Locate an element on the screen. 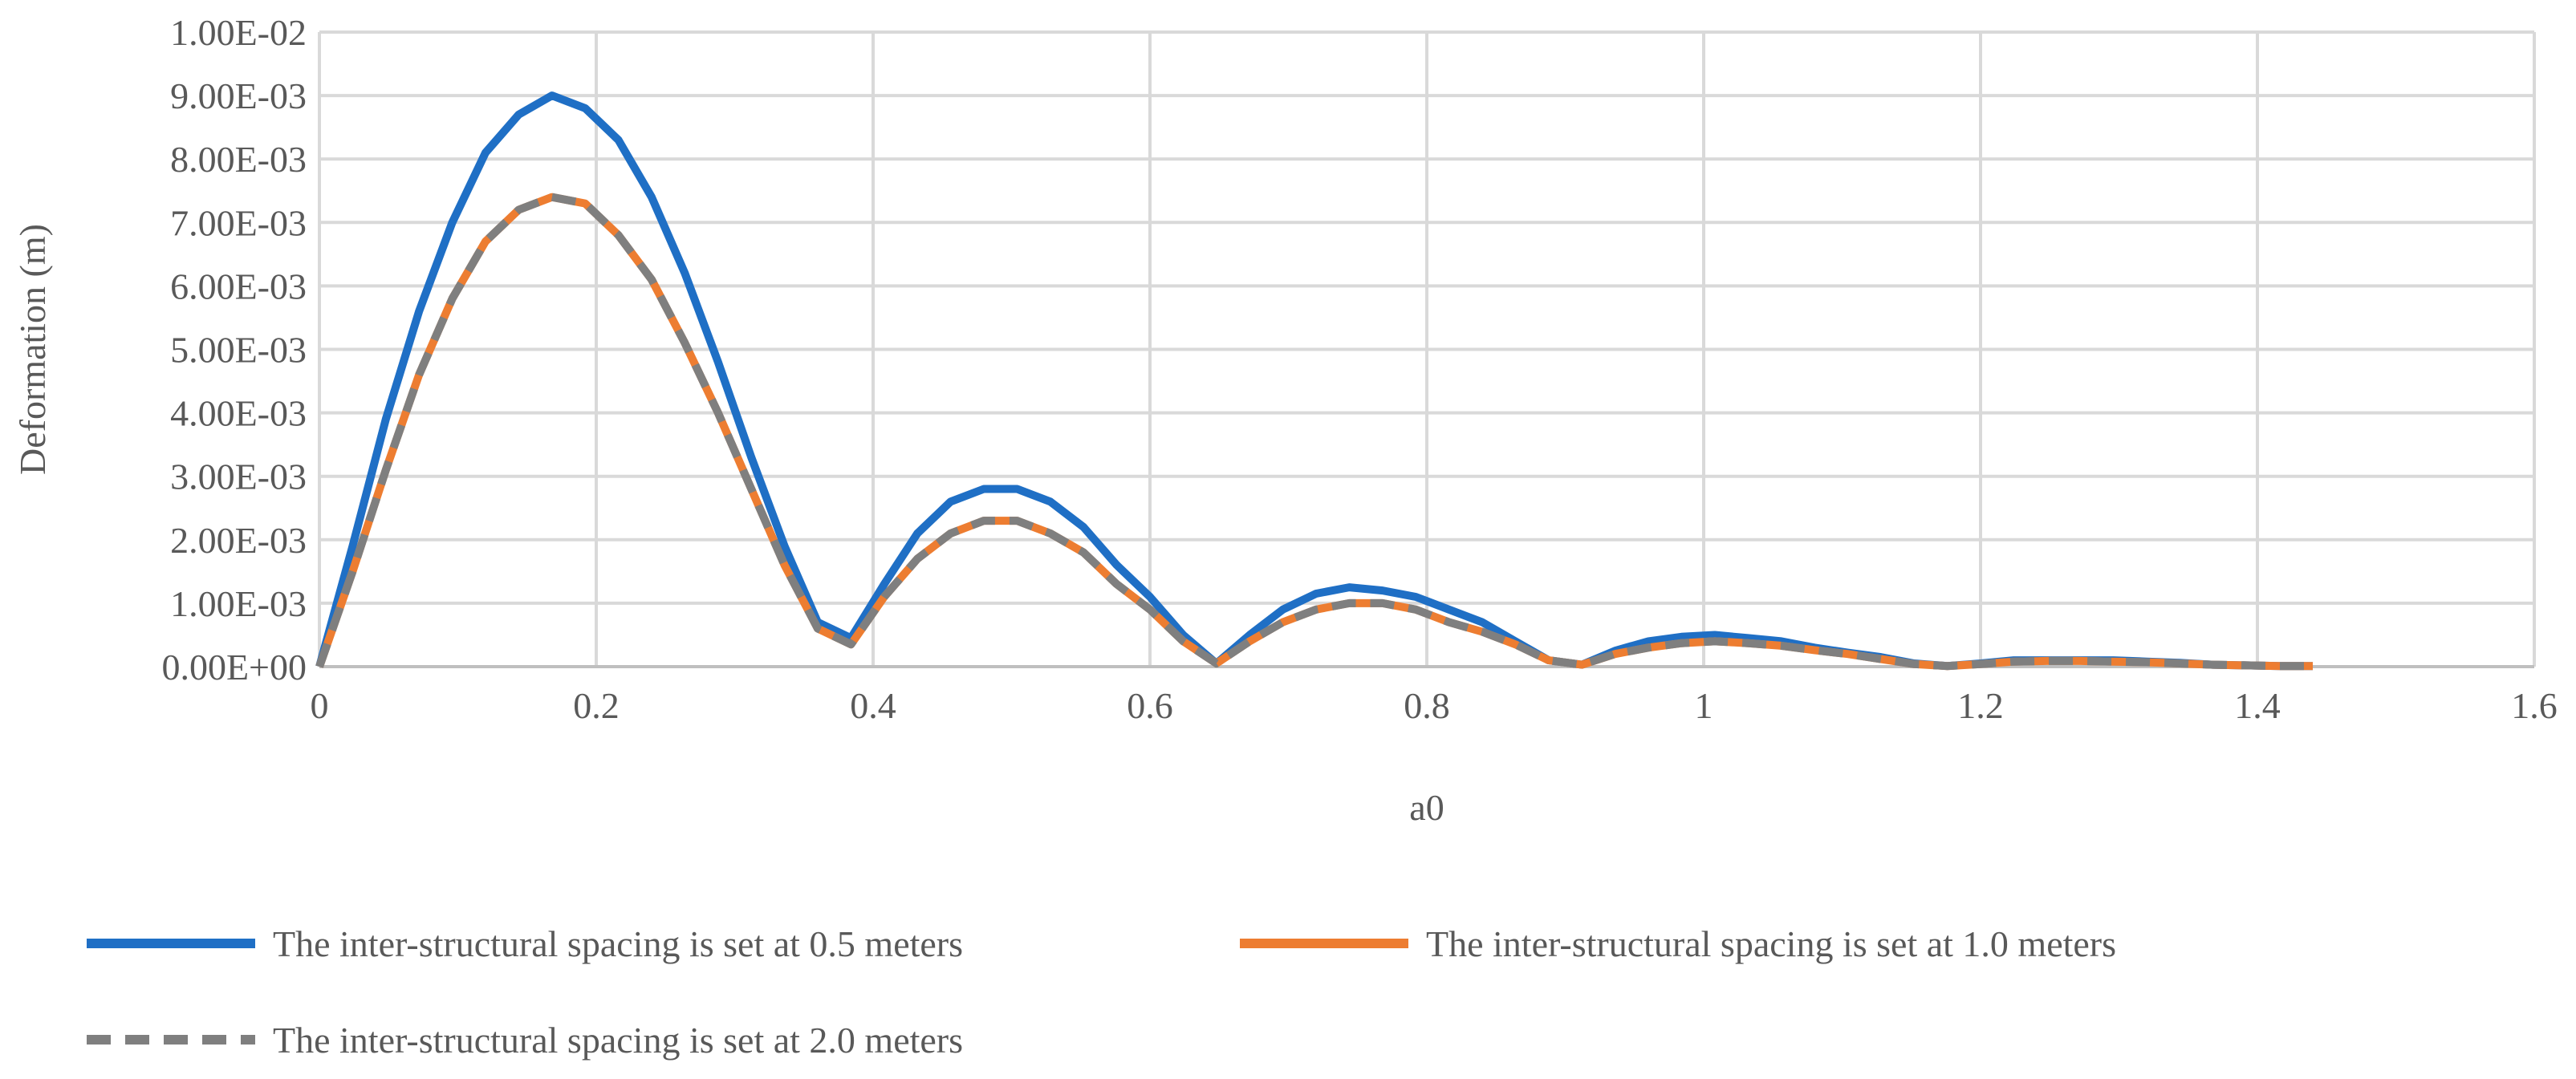 Image resolution: width=2576 pixels, height=1079 pixels. x-tick-label: 0.2 is located at coordinates (596, 705).